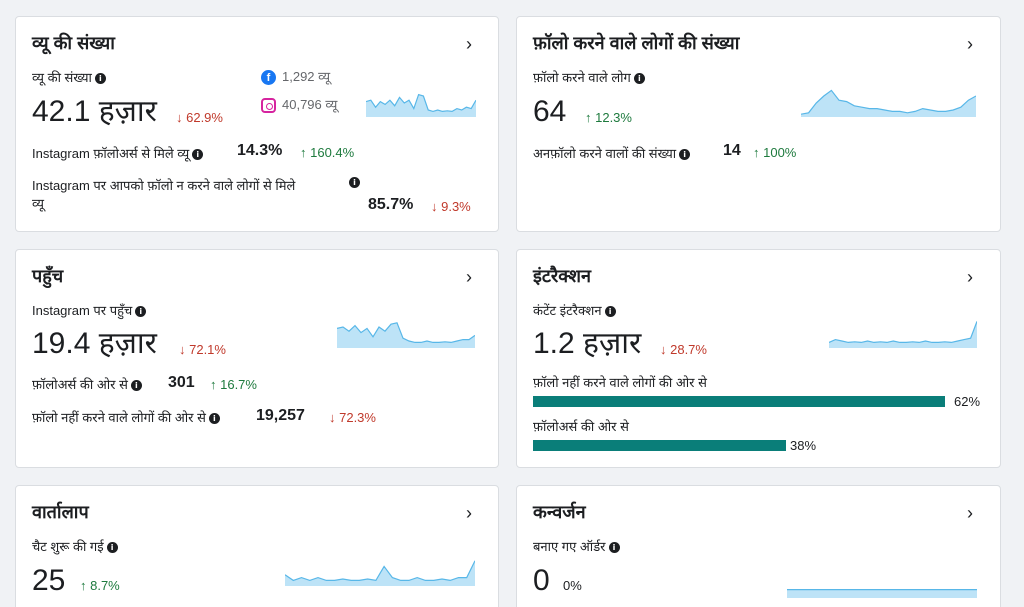 Image resolution: width=1024 pixels, height=607 pixels. I want to click on bar2-label: फ़ॉलोअर्स की ओर से, so click(581, 426).